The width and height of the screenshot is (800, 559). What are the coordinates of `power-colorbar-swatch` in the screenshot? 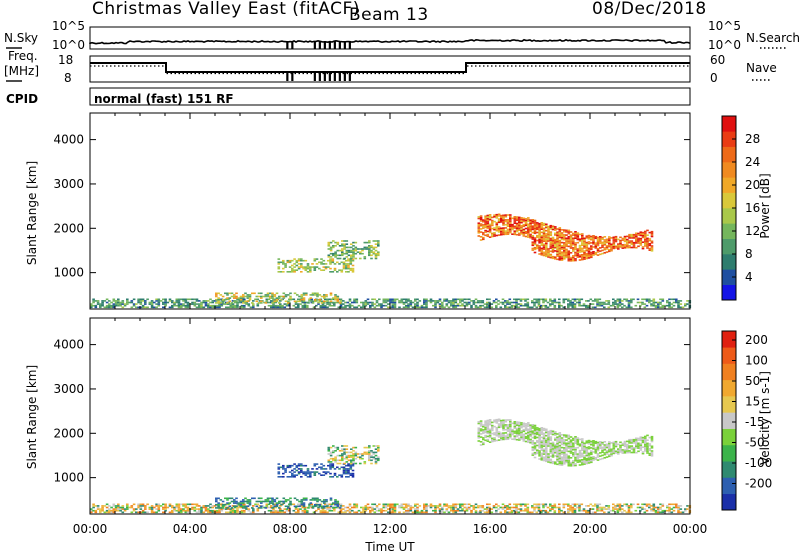 It's located at (729, 185).